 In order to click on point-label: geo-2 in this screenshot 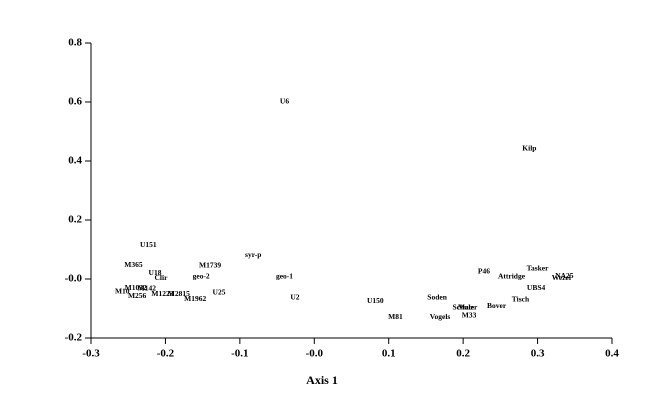, I will do `click(201, 276)`.